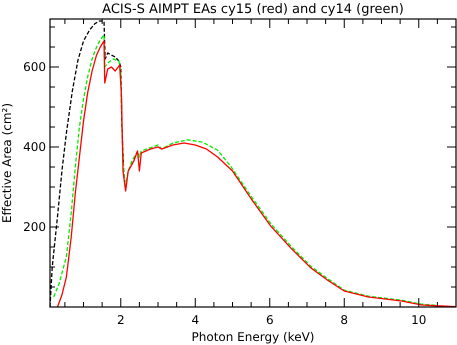 Image resolution: width=457 pixels, height=345 pixels. What do you see at coordinates (418, 320) in the screenshot?
I see `x-tick-label: 10` at bounding box center [418, 320].